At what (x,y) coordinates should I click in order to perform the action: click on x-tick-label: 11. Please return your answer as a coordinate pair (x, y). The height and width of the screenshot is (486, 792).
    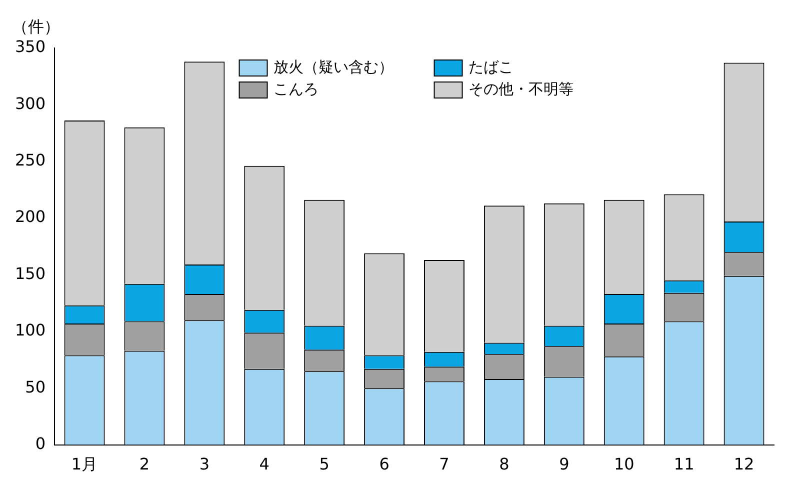
    Looking at the image, I should click on (684, 464).